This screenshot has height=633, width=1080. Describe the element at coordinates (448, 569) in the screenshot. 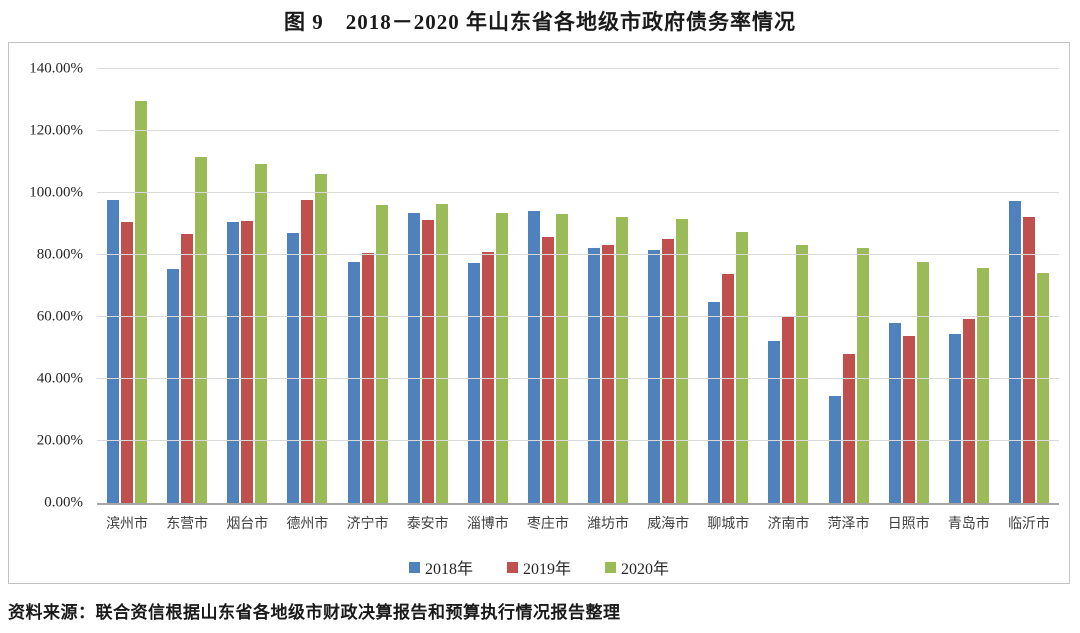

I see `legend-label: 2018年` at that location.